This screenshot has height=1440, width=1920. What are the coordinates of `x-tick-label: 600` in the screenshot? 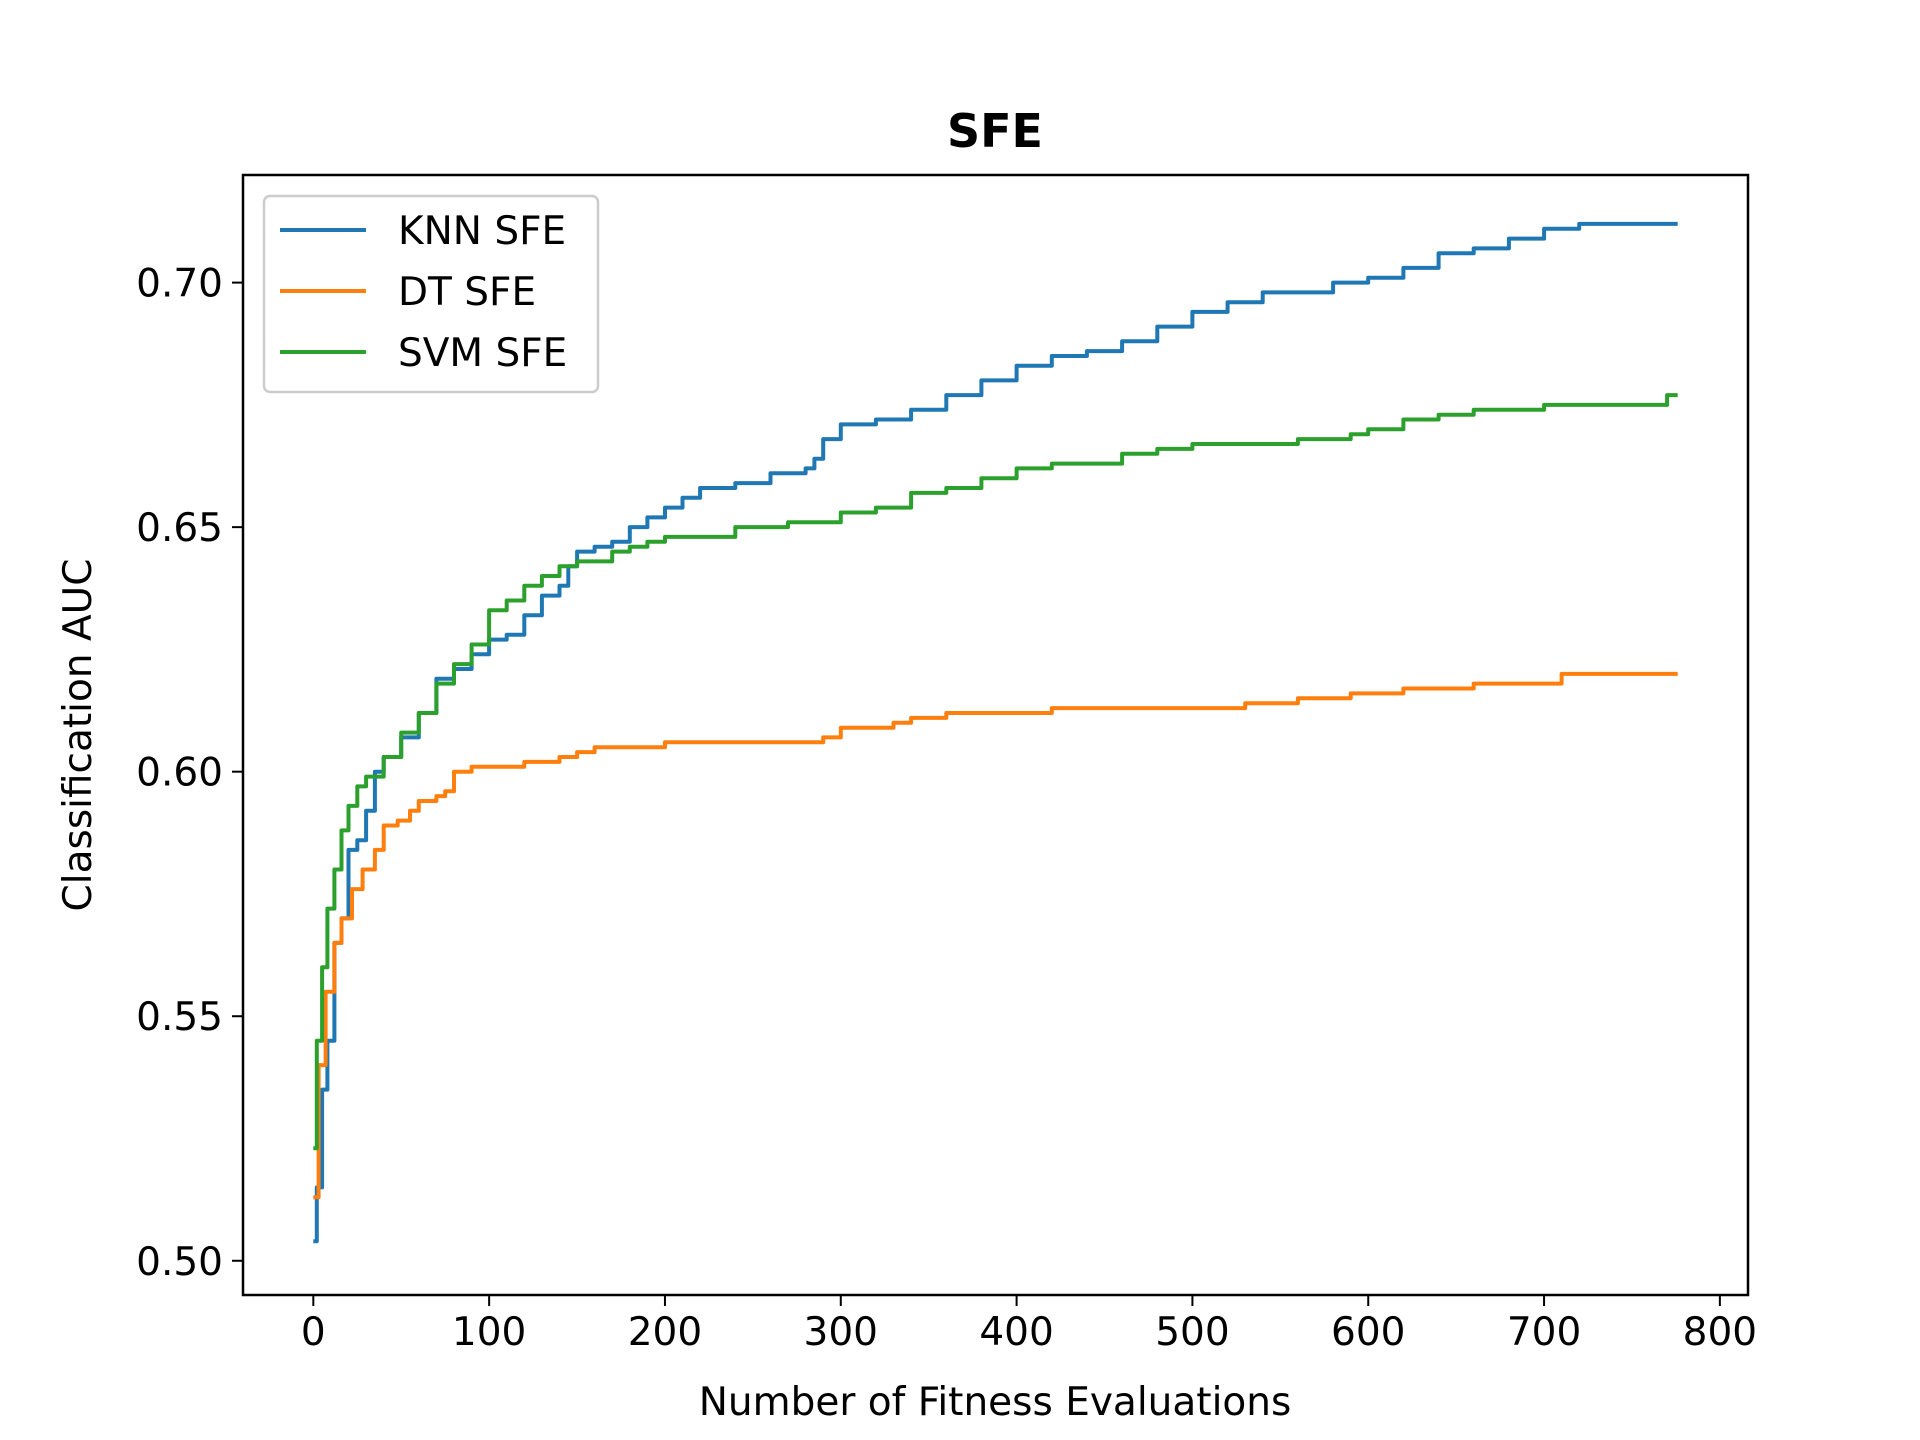 It's located at (1368, 1332).